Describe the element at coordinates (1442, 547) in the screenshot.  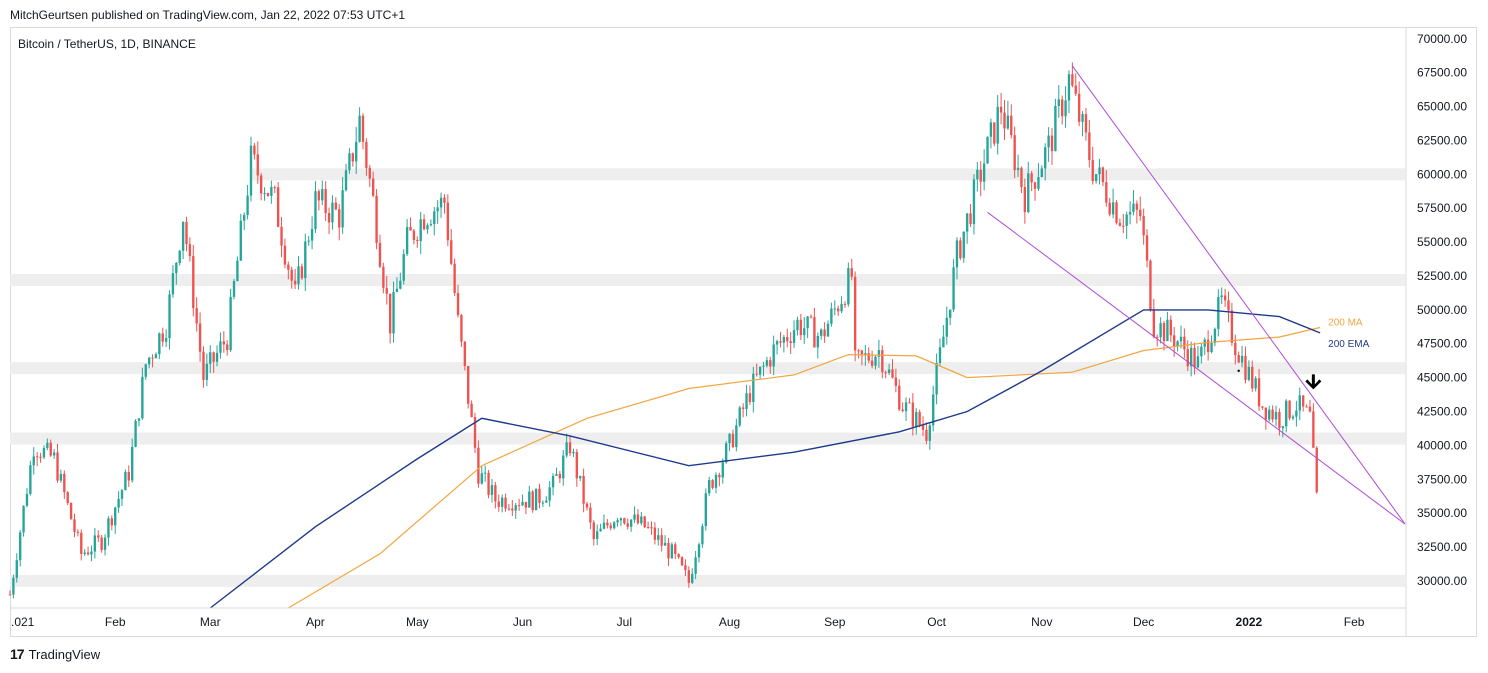
I see `price-tick-label: 32500.00` at that location.